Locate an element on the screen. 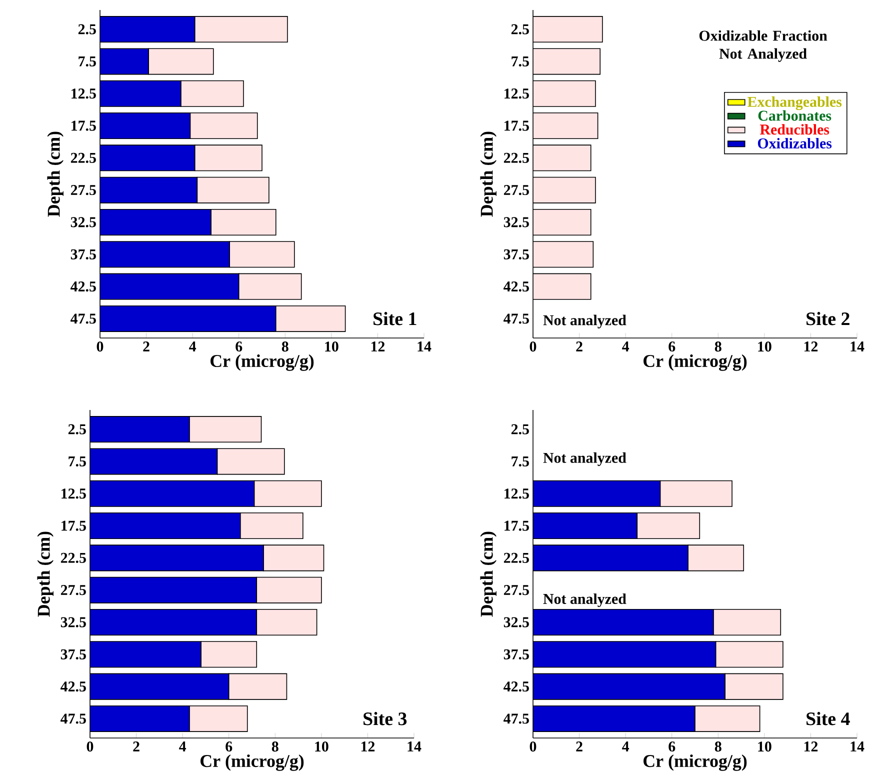 This screenshot has width=882, height=784. legend-label: Exchangeables is located at coordinates (795, 103).